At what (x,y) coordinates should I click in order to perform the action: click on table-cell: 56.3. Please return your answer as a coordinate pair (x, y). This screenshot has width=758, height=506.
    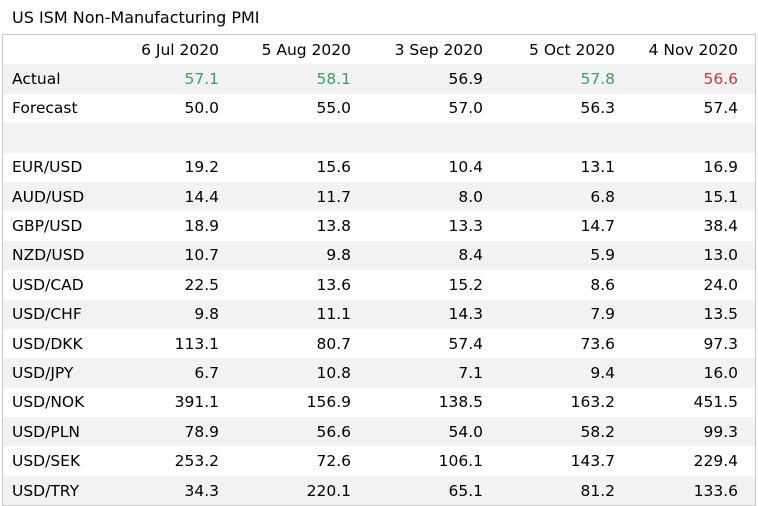
    Looking at the image, I should click on (597, 108).